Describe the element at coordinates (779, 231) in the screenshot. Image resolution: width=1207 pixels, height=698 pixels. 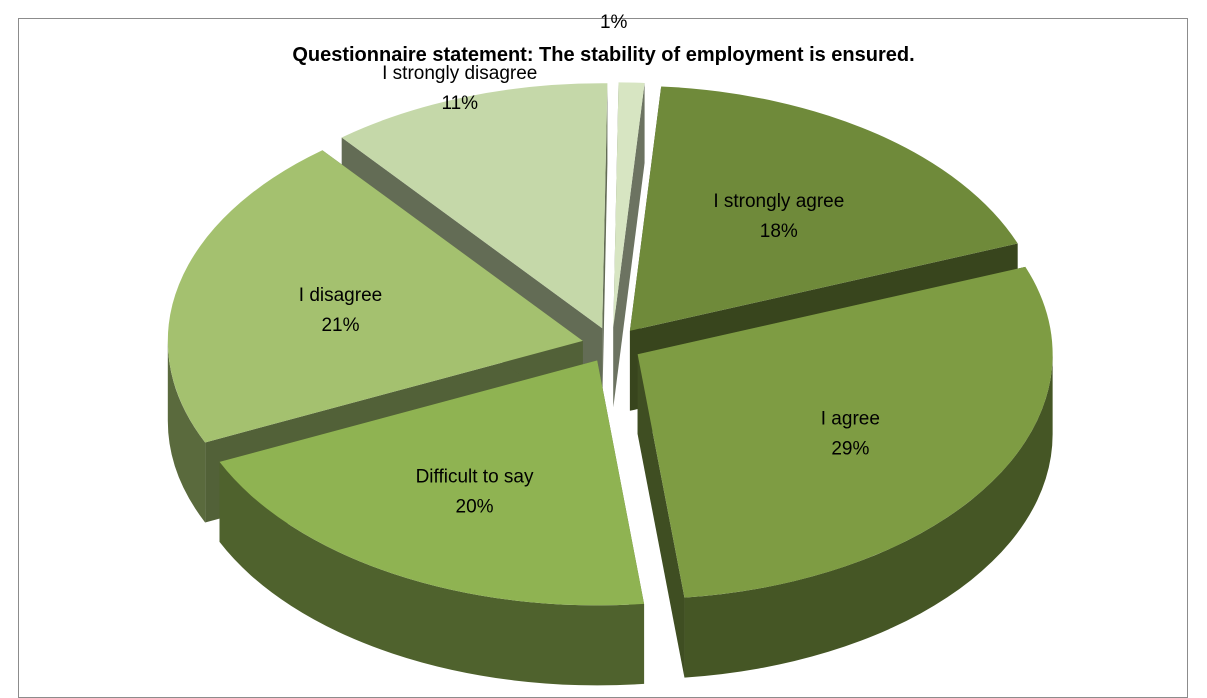
I see `slice-value-label: 18%` at that location.